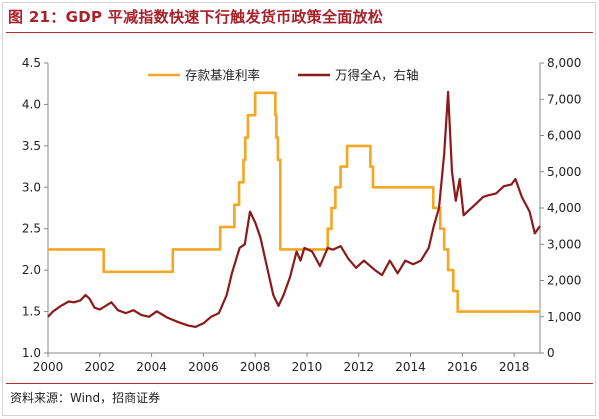 Image resolution: width=599 pixels, height=419 pixels. What do you see at coordinates (514, 367) in the screenshot?
I see `x-tick-label: 2018` at bounding box center [514, 367].